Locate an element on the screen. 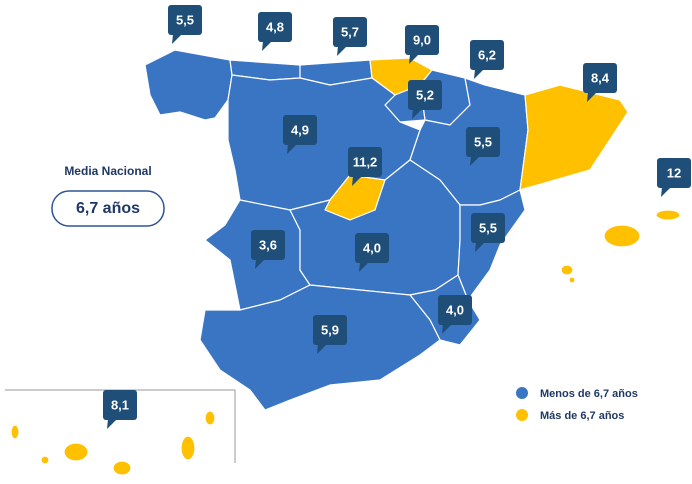  callout-label: 8,1 is located at coordinates (120, 404).